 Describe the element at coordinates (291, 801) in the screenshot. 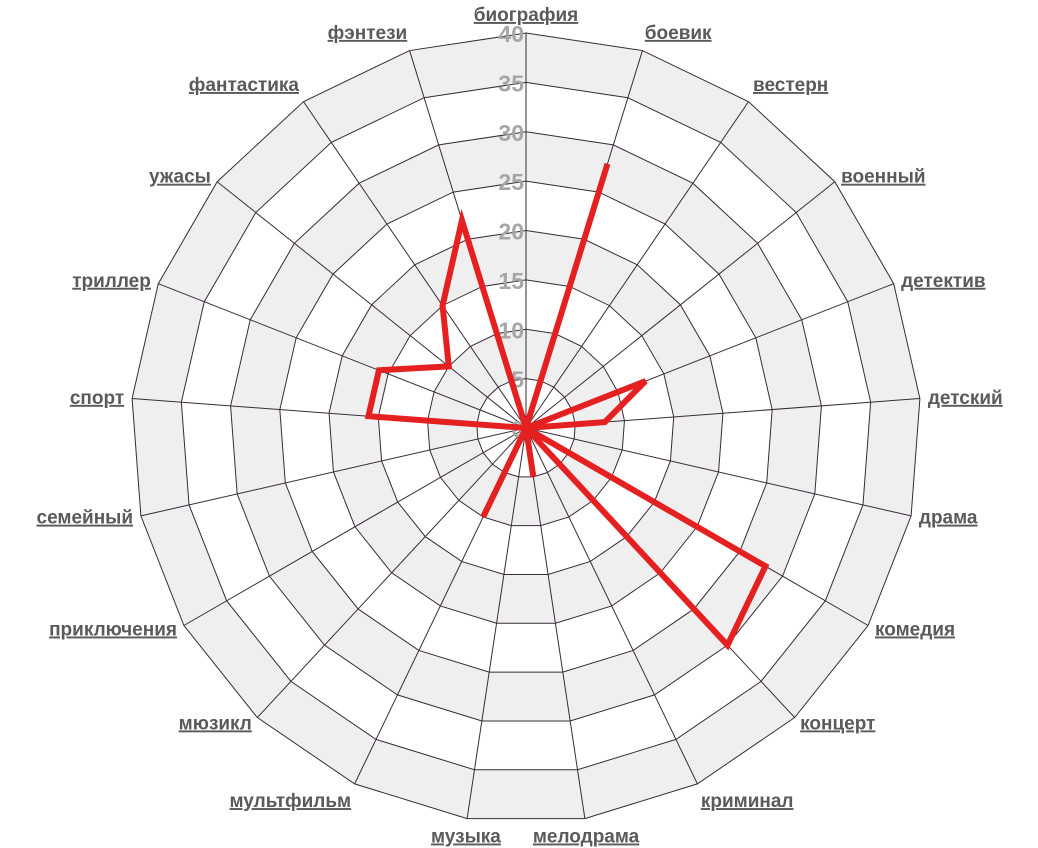

I see `category-label-12: мультфильм` at that location.